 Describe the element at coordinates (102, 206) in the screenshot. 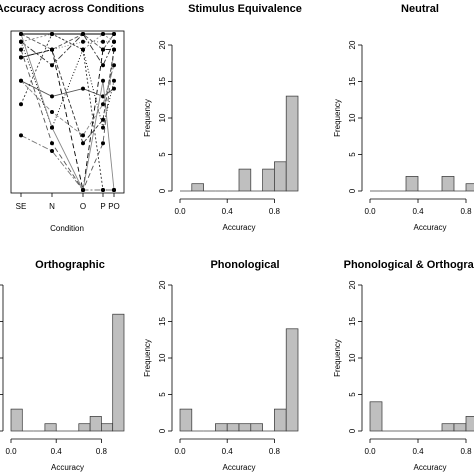

I see `x-tick-label: P` at that location.